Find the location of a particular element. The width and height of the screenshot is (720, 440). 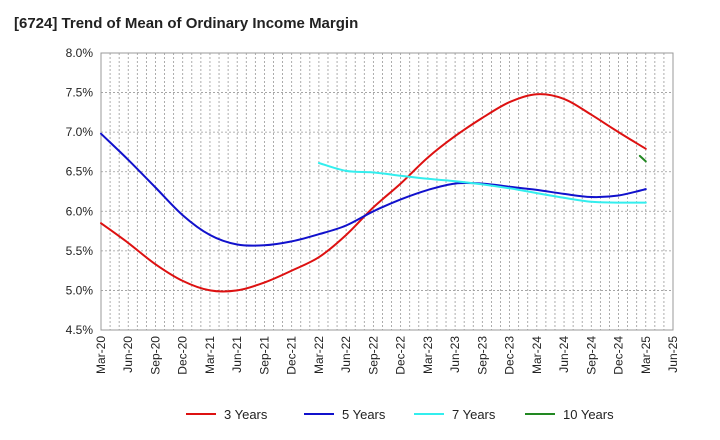

x-tick-label: Jun-20 is located at coordinates (128, 354).